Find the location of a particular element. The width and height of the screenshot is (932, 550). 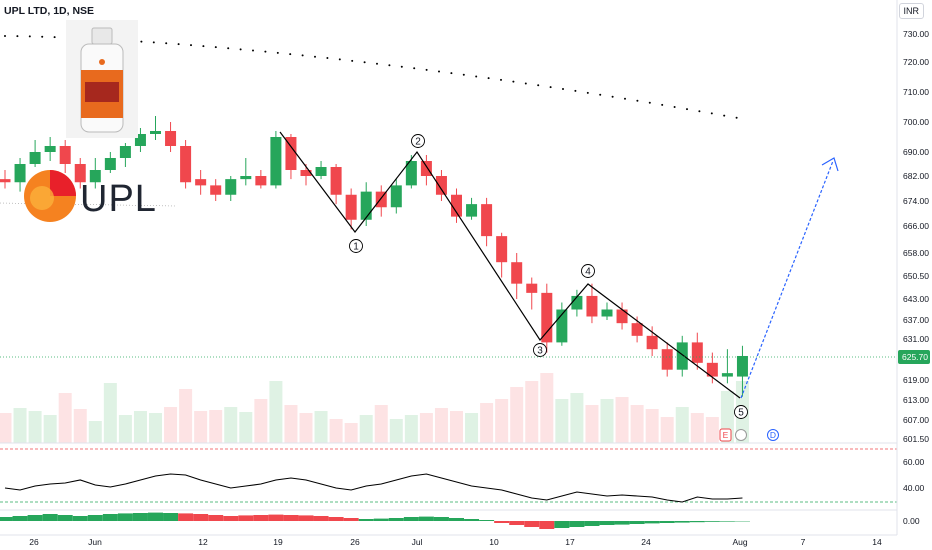

forecast-arrow-head is located at coordinates (830, 164).